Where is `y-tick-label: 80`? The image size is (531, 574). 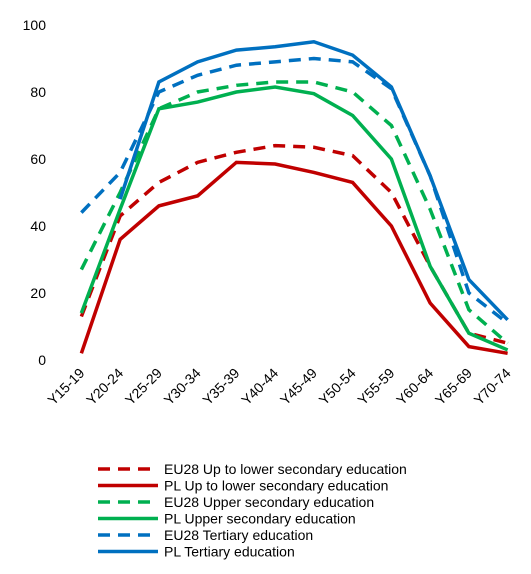
y-tick-label: 80 is located at coordinates (38, 92).